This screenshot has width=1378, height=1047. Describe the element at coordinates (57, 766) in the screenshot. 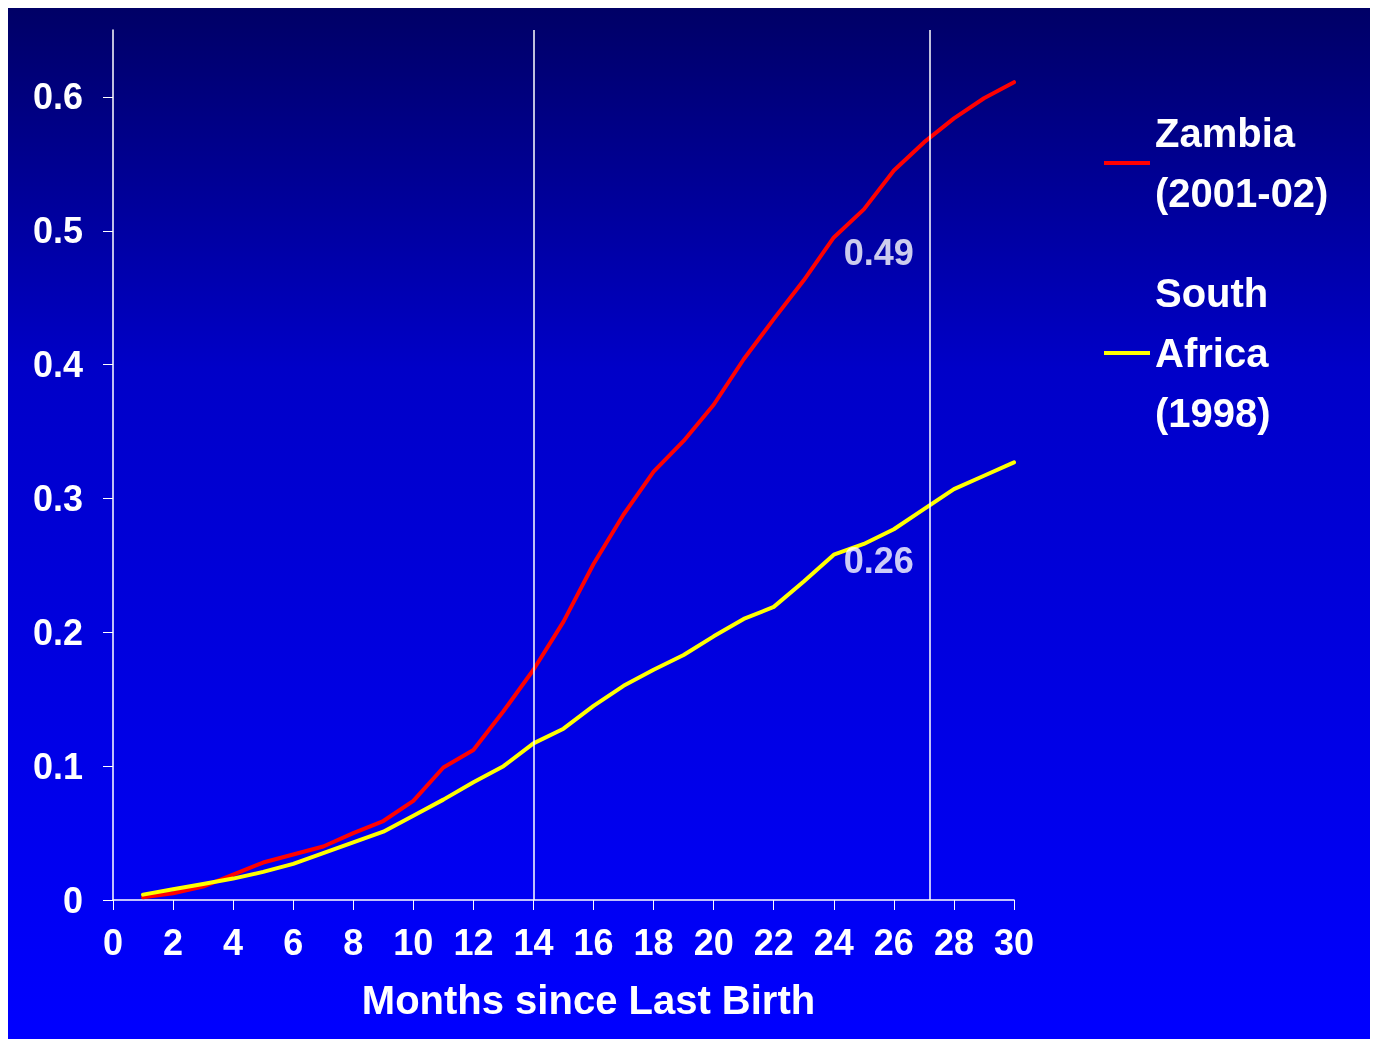

I see `y-tick-label: 0.1` at that location.